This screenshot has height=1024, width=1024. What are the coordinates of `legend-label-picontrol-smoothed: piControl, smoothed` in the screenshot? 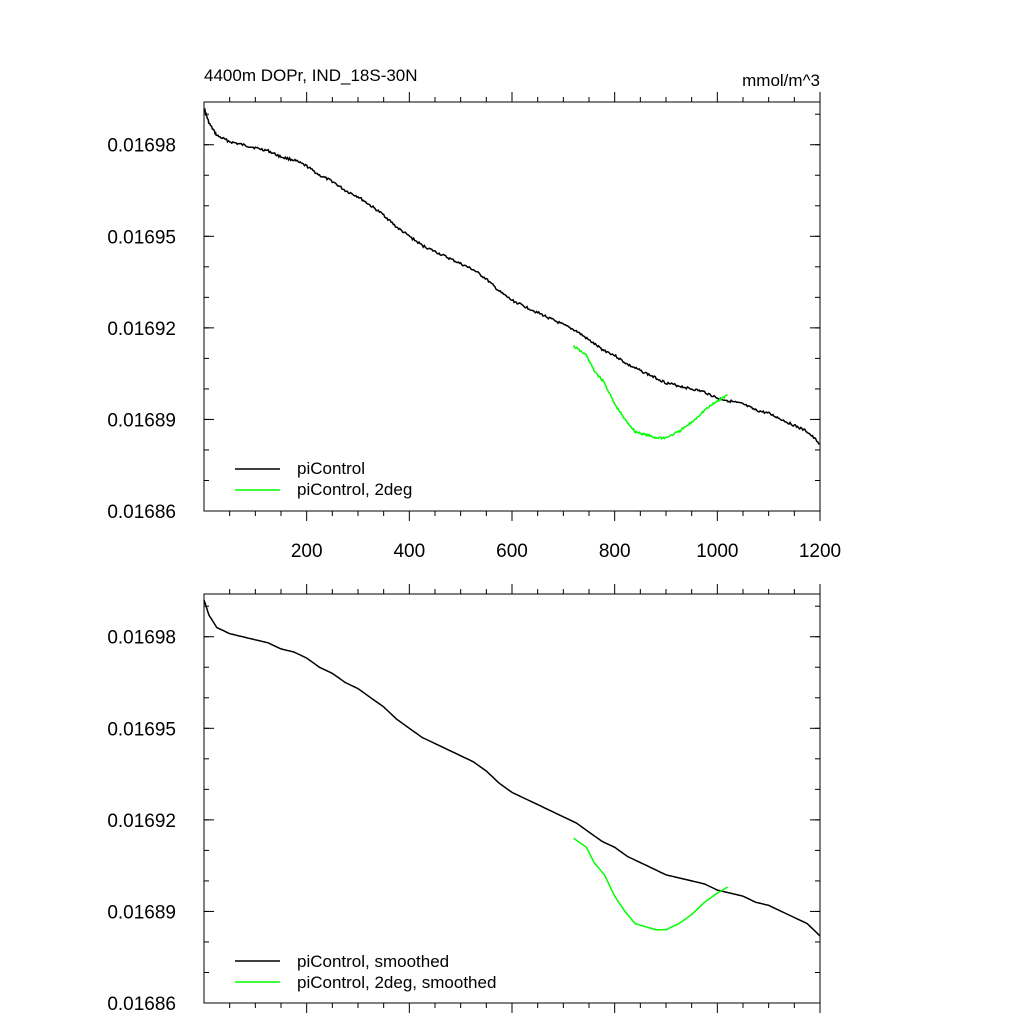 It's located at (373, 961).